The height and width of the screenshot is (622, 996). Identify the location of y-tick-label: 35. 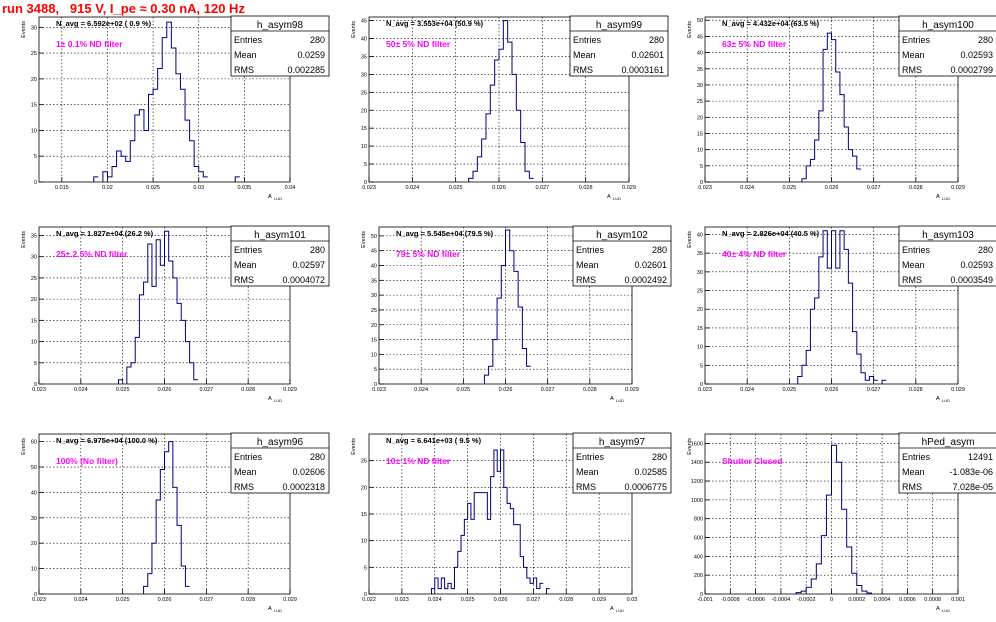
(700, 254).